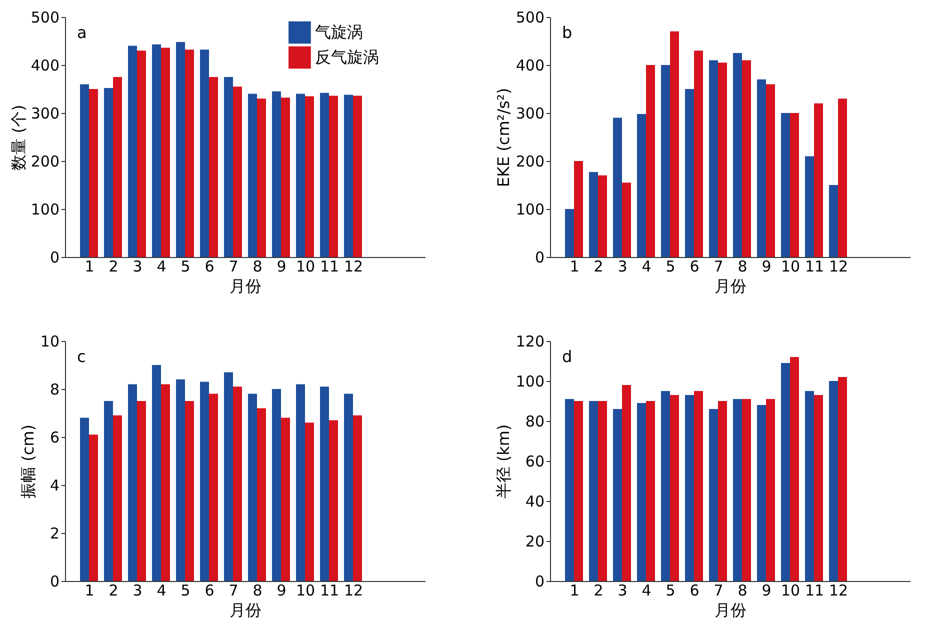 The height and width of the screenshot is (635, 936). What do you see at coordinates (55, 389) in the screenshot?
I see `y-tick-label: 8` at bounding box center [55, 389].